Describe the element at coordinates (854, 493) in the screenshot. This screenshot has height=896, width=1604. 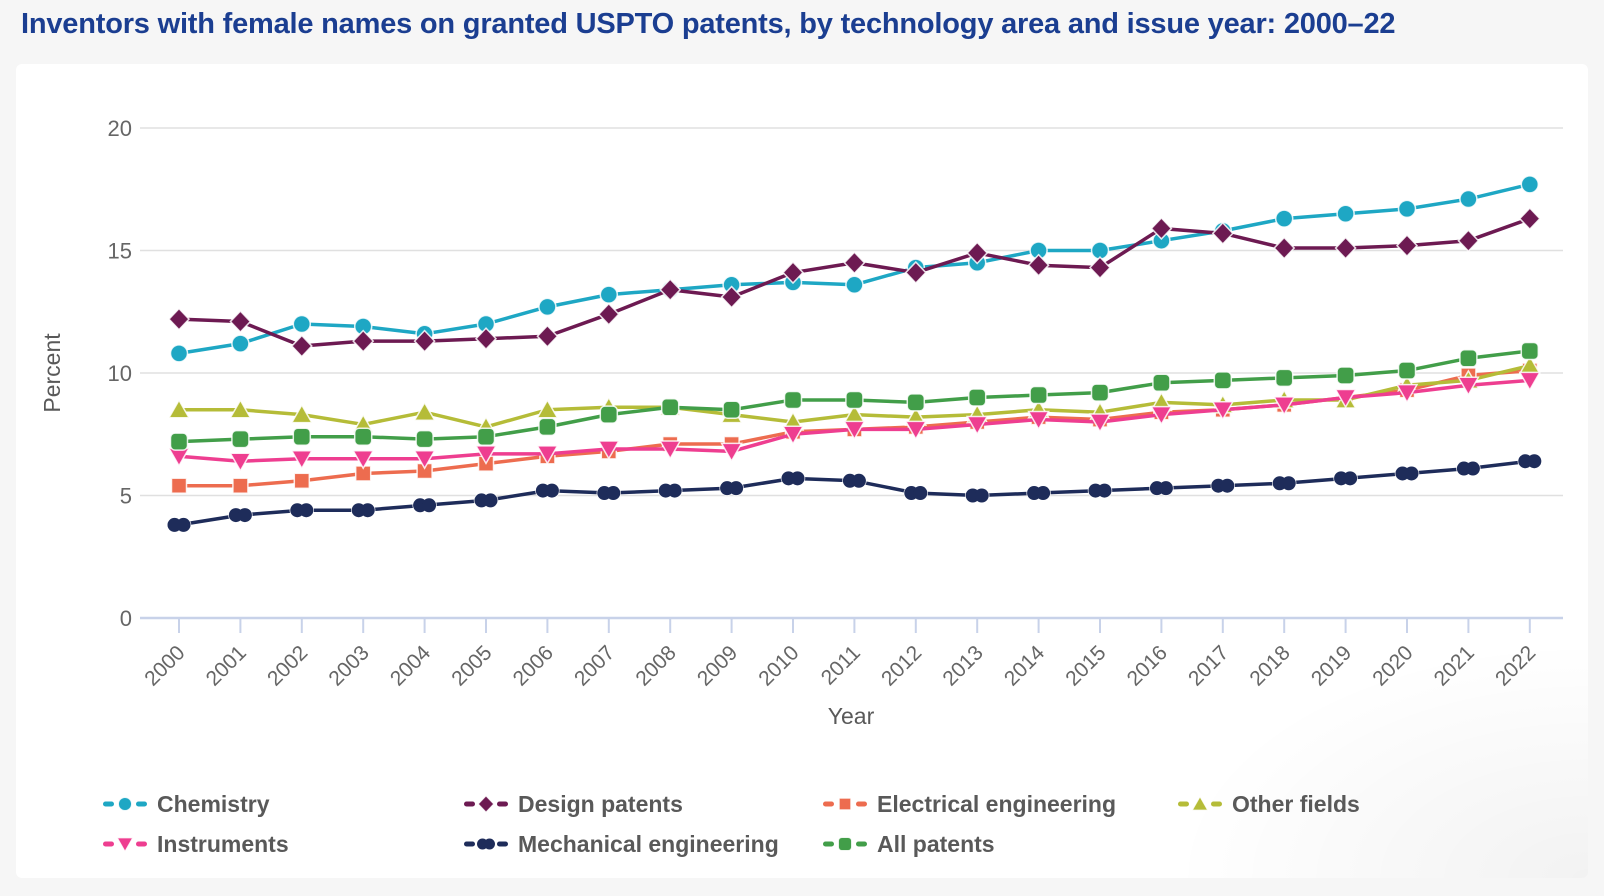
I see `series-line-mechanical-engineering` at that location.